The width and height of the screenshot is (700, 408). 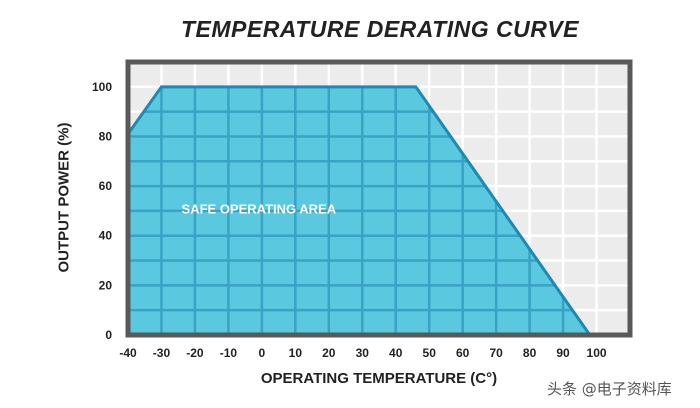 I want to click on y-tick-label: 20, so click(x=106, y=285).